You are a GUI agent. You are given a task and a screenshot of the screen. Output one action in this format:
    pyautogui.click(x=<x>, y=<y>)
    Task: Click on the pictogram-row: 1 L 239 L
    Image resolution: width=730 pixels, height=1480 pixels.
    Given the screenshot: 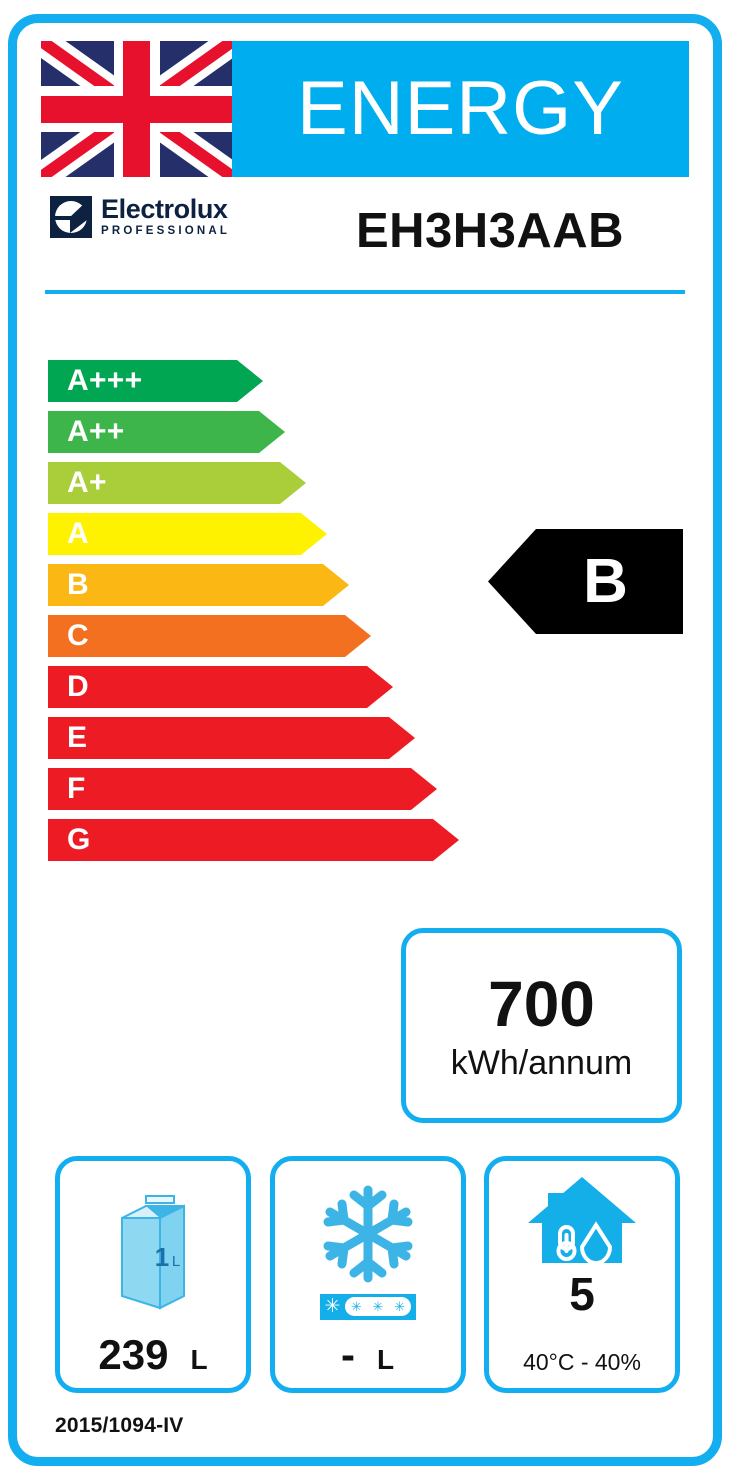 What is the action you would take?
    pyautogui.click(x=367, y=1274)
    